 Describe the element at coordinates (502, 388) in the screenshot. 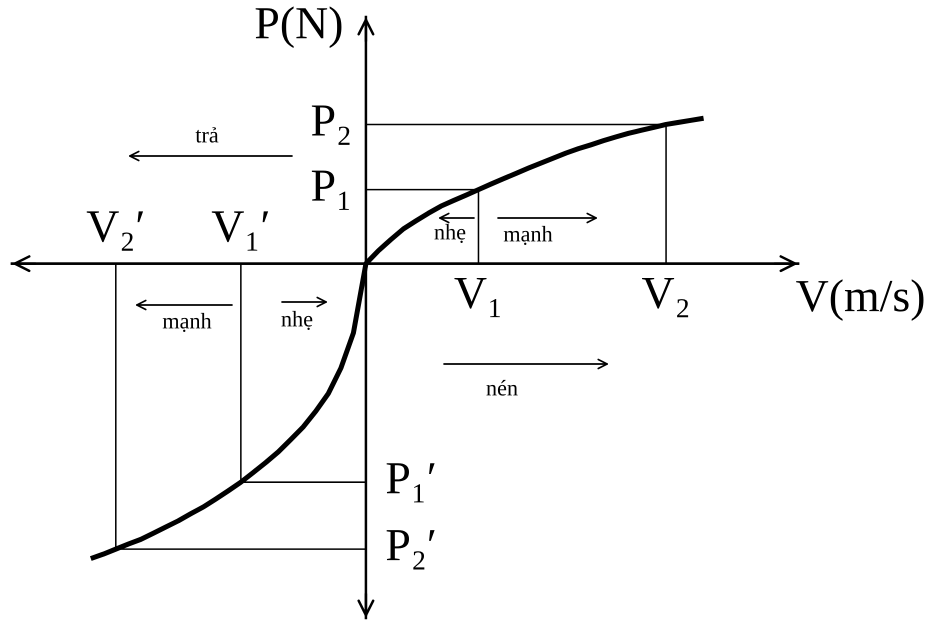

I see `annotation: nén` at that location.